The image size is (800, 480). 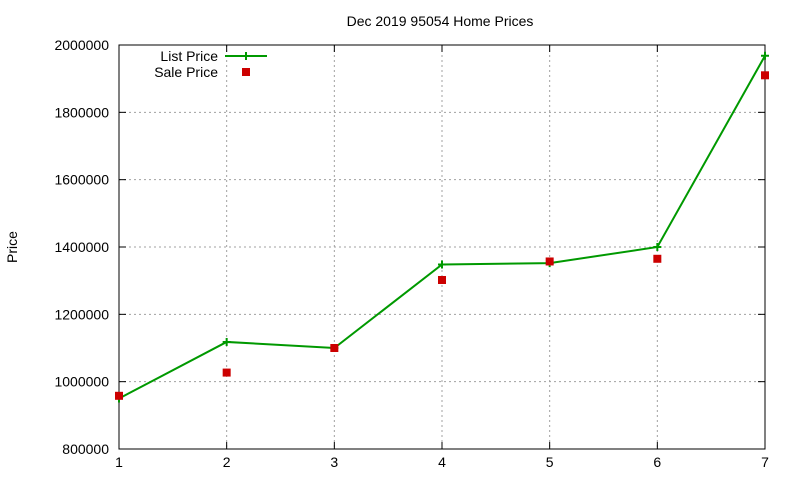 I want to click on x-tick-label: 5, so click(x=550, y=462).